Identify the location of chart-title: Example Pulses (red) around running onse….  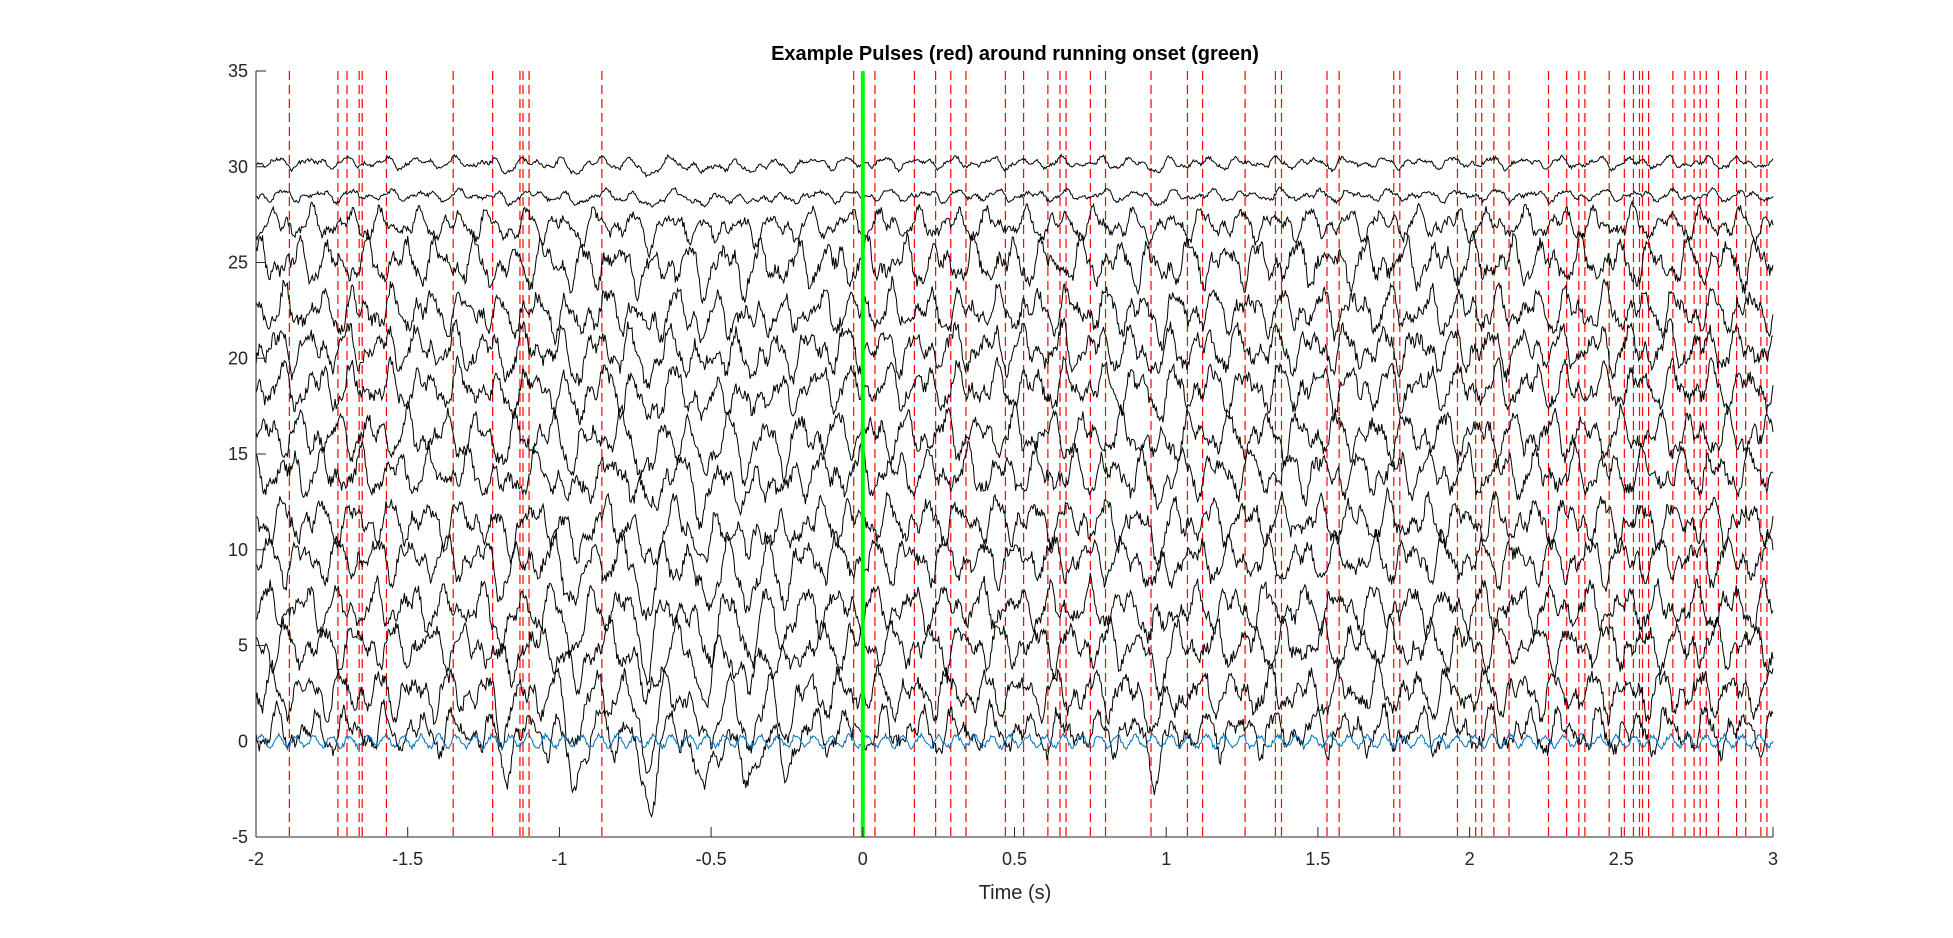
(1015, 54).